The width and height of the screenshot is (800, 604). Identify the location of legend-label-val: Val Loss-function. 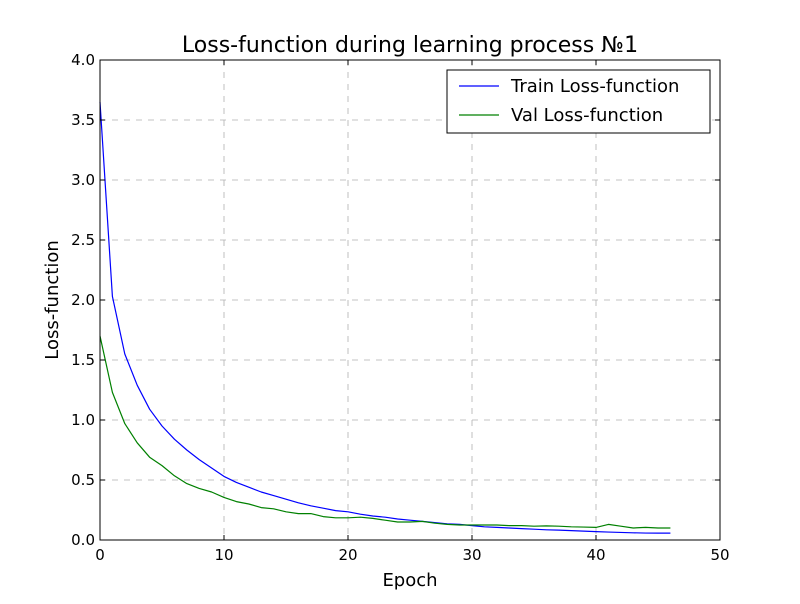
(587, 115).